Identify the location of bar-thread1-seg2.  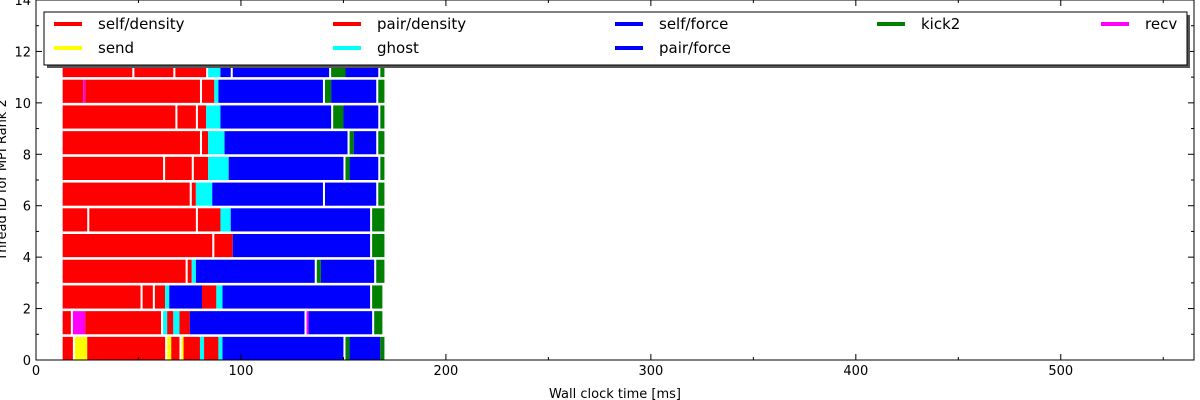
(123, 323).